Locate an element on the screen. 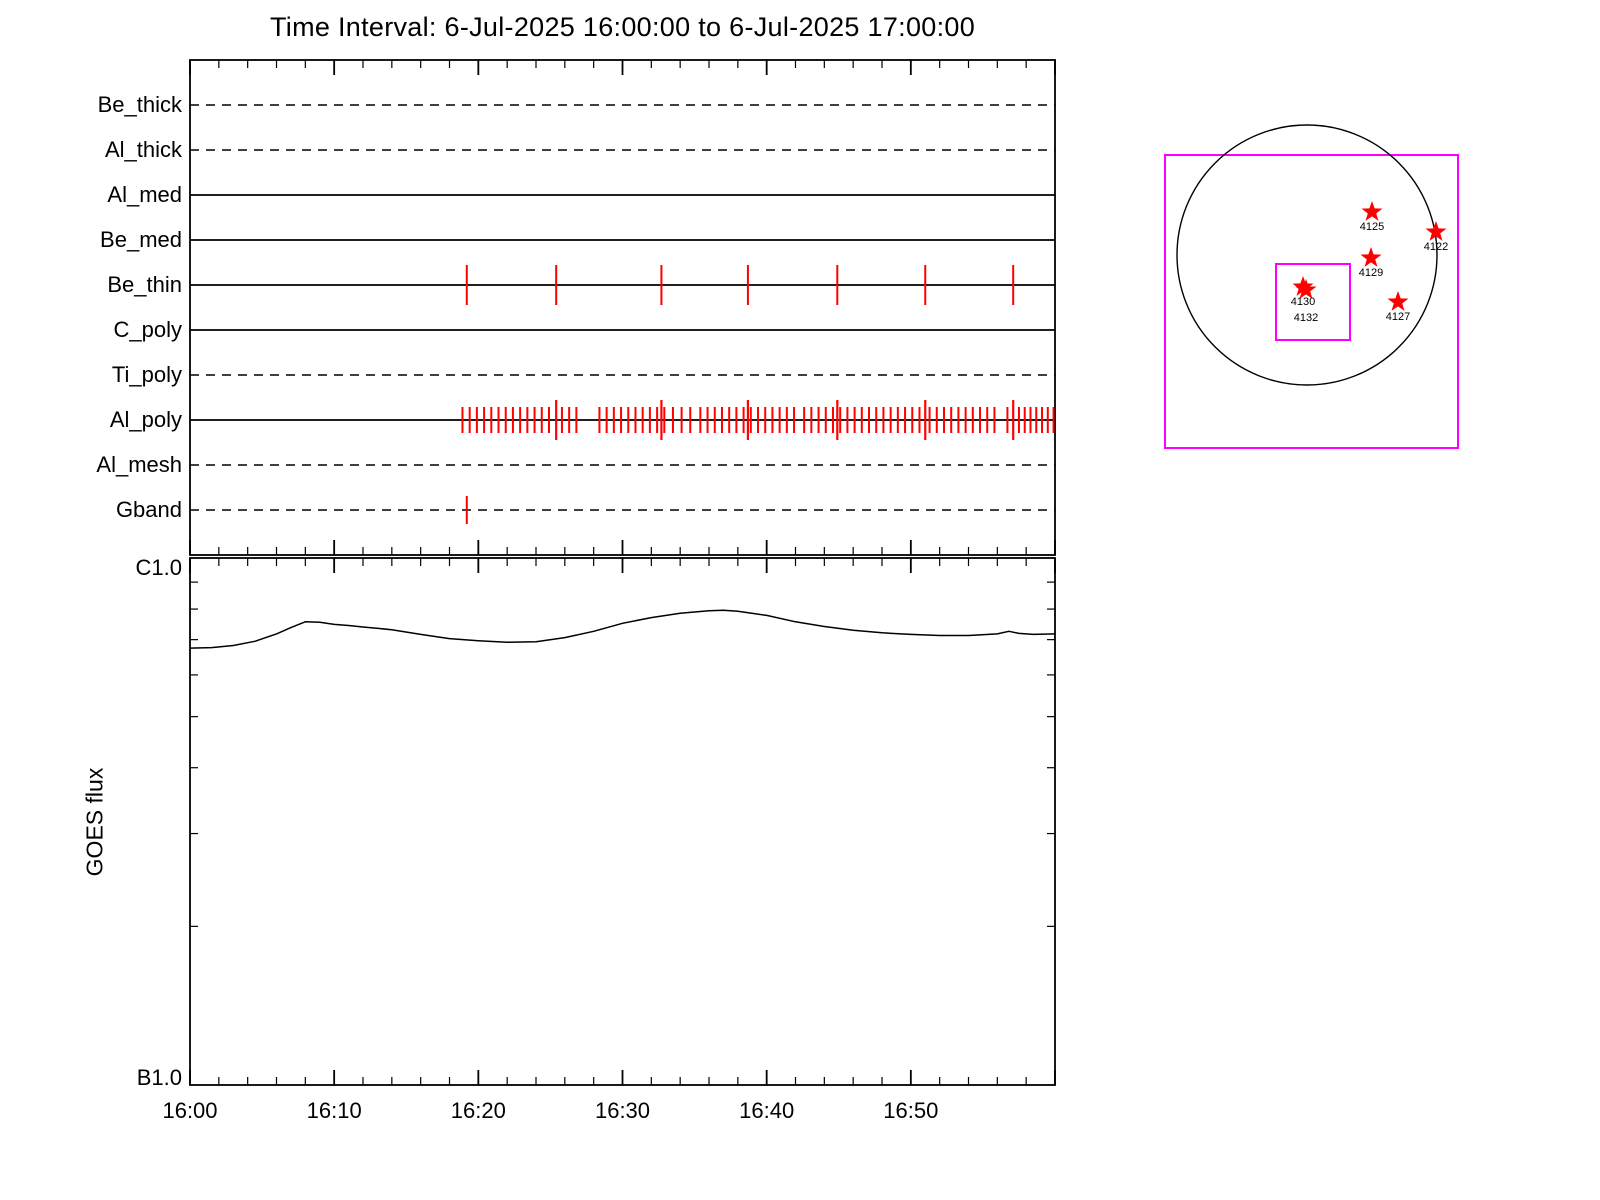 The height and width of the screenshot is (1200, 1600). filter-label-al-med: Al_med is located at coordinates (144, 194).